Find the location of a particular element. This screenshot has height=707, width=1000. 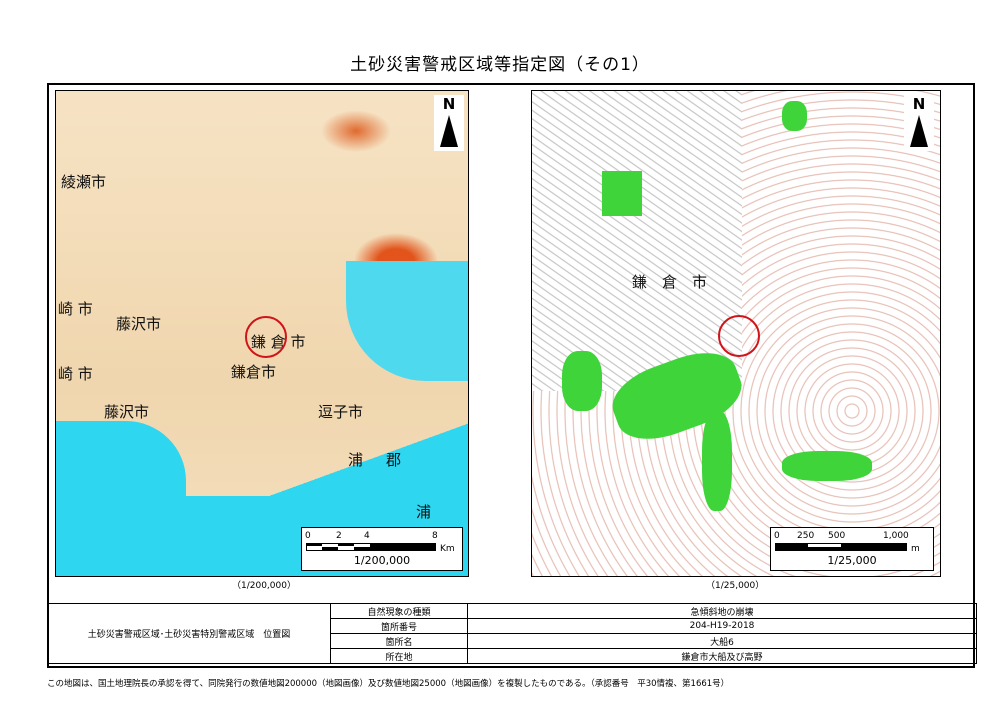

page-title: 土砂災害警戒区域等指定図（その1） is located at coordinates (500, 65).